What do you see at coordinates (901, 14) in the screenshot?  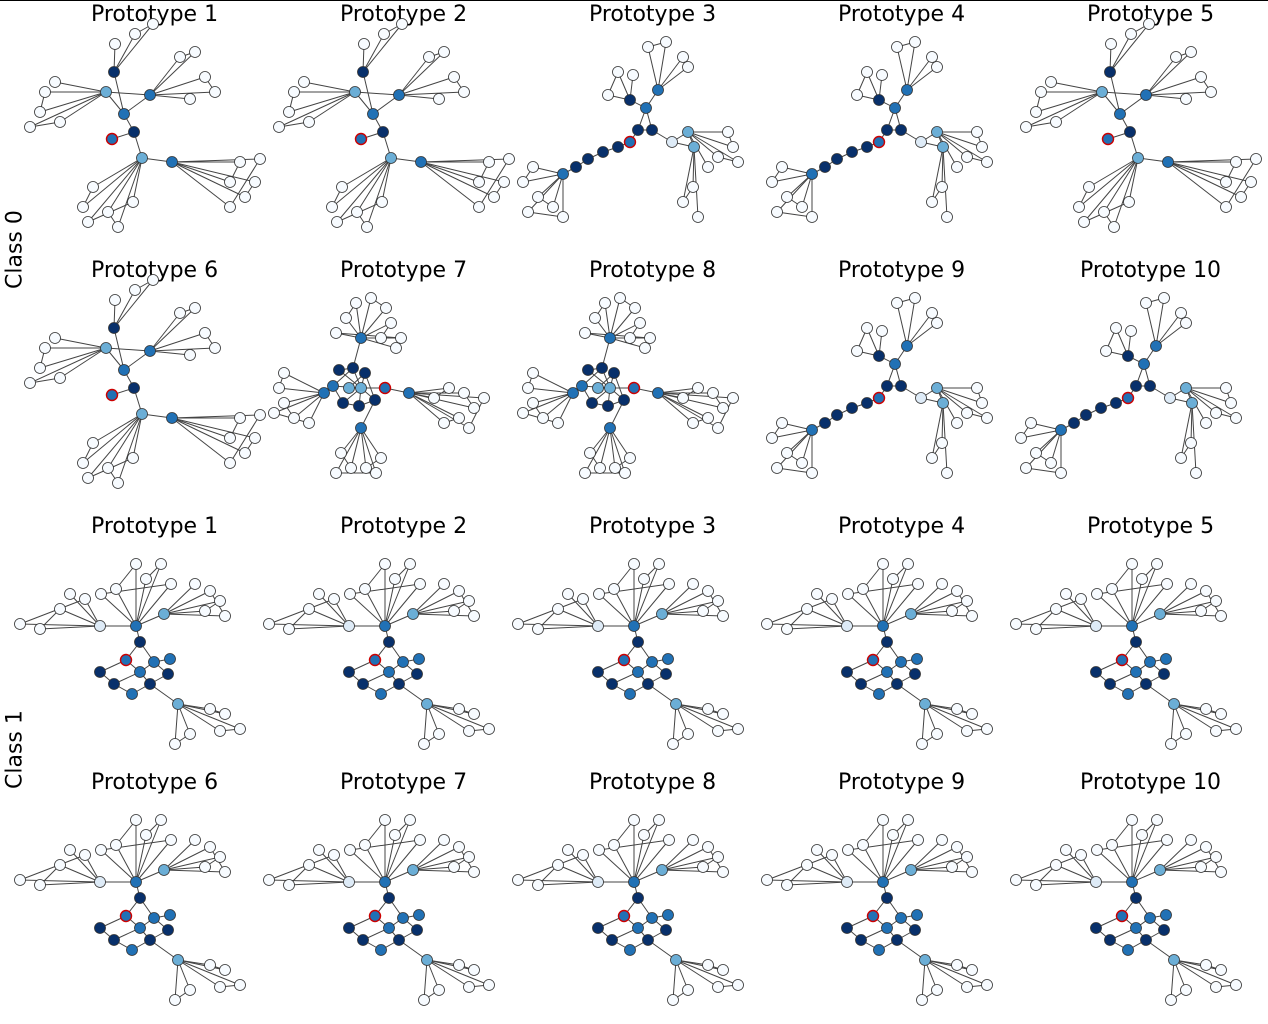 I see `prototype-title: Prototype 4` at bounding box center [901, 14].